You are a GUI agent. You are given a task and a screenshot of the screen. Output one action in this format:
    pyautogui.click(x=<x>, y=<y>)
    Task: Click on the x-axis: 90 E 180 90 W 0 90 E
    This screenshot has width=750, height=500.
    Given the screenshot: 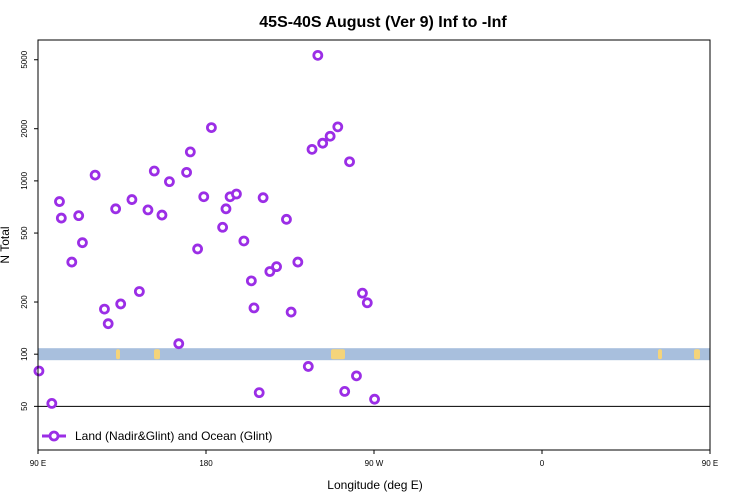 What is the action you would take?
    pyautogui.click(x=374, y=459)
    